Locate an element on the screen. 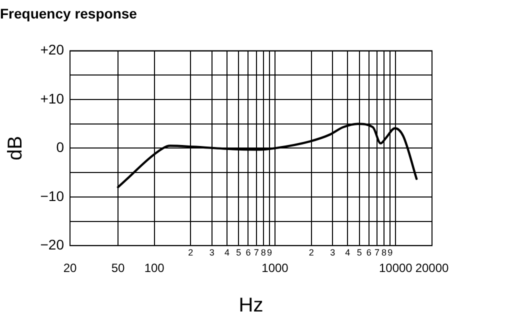 This screenshot has width=525, height=330. x-tick-label: 100 is located at coordinates (154, 268).